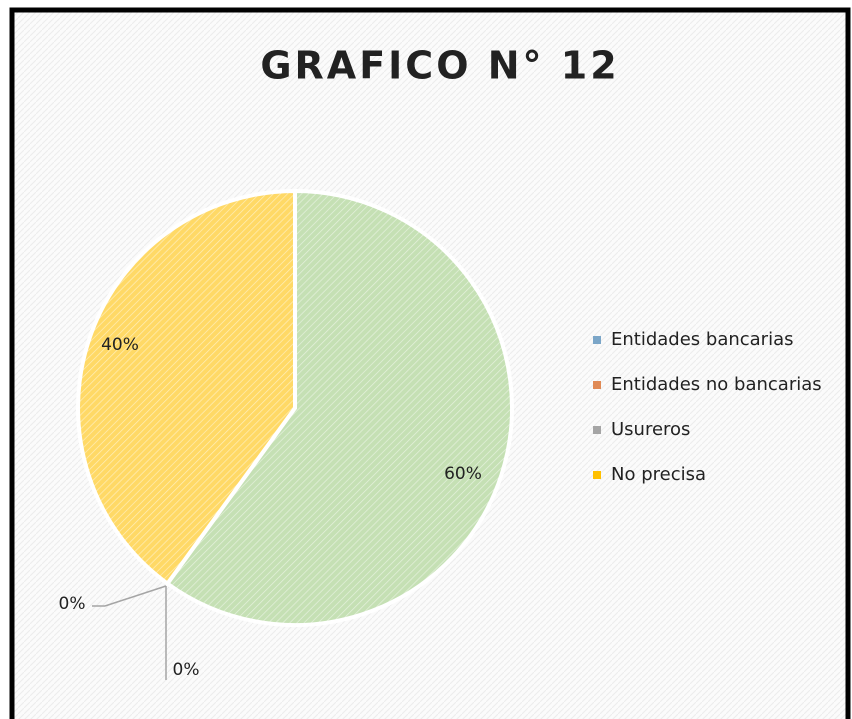 This screenshot has height=719, width=852. What do you see at coordinates (135, 596) in the screenshot?
I see `leader-line` at bounding box center [135, 596].